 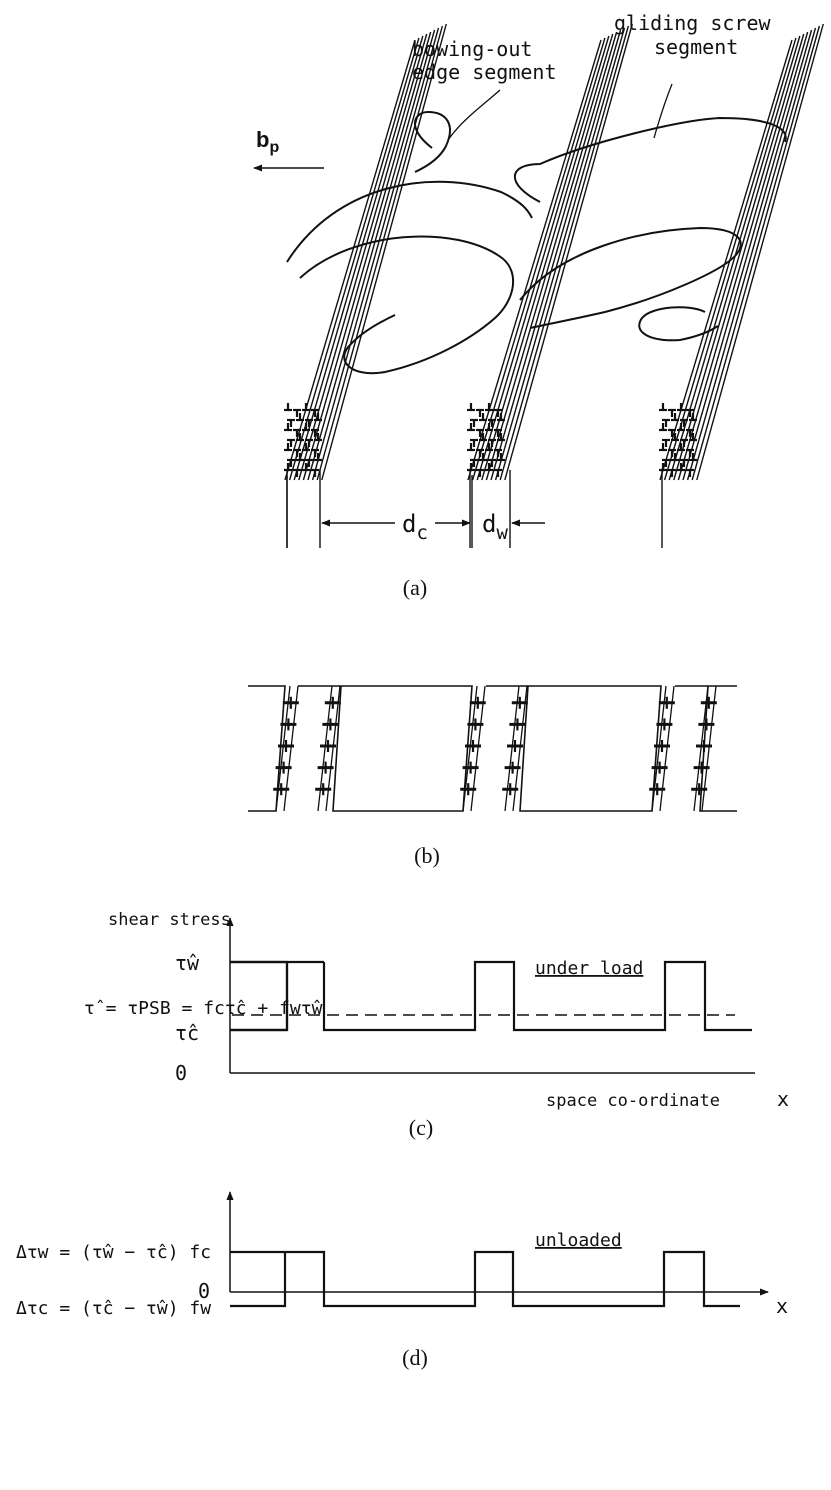 I want to click on burgers-vector-label: bp, so click(x=267, y=141).